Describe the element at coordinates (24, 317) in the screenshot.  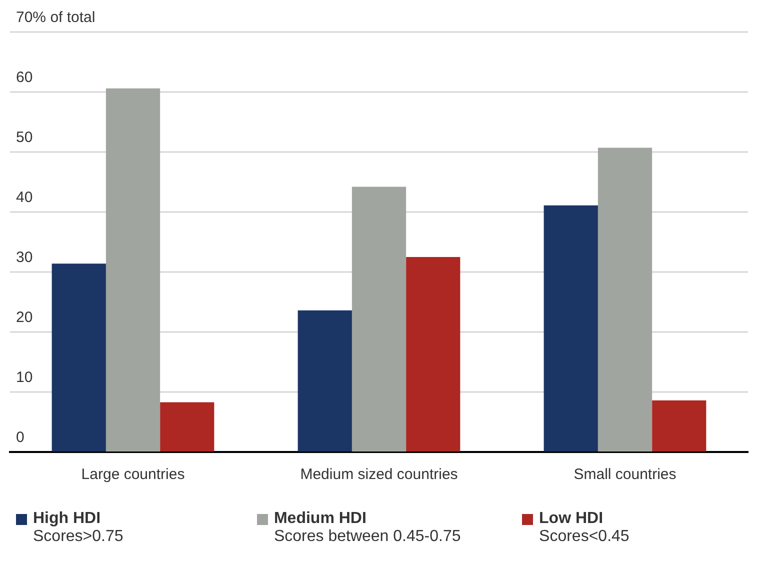
I see `y-tick-label: 20` at that location.